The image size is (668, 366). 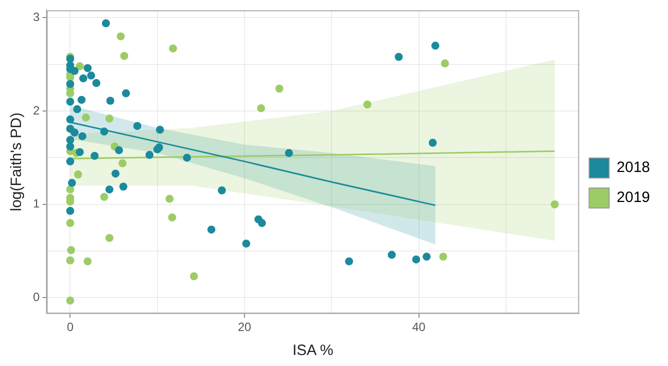 I want to click on x-axis-title: ISA %, so click(x=313, y=351).